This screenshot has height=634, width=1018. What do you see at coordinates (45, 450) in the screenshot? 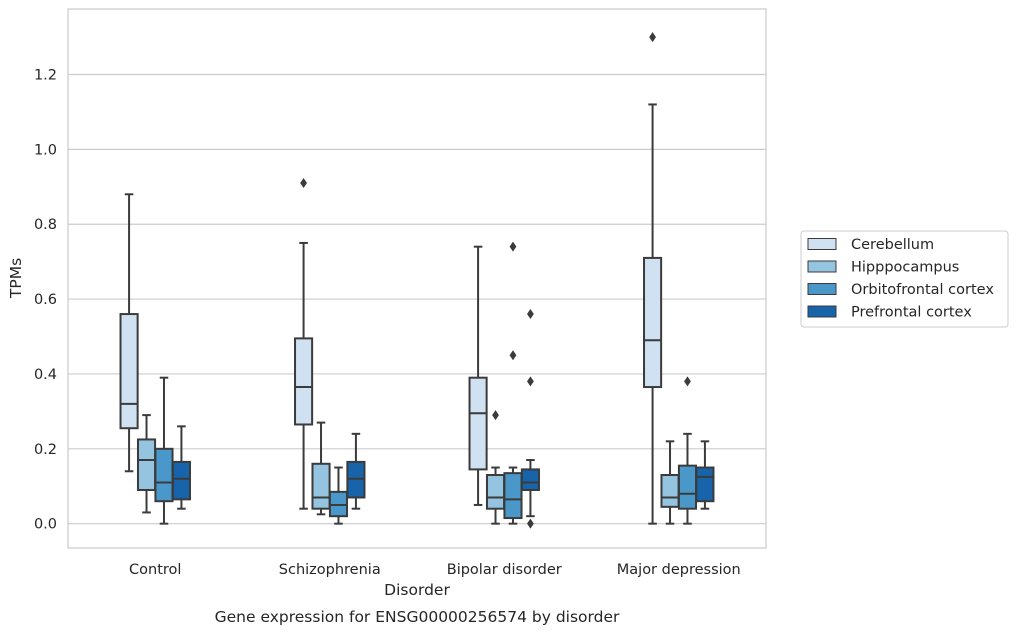
I see `y-tick-label: 0.2` at bounding box center [45, 450].